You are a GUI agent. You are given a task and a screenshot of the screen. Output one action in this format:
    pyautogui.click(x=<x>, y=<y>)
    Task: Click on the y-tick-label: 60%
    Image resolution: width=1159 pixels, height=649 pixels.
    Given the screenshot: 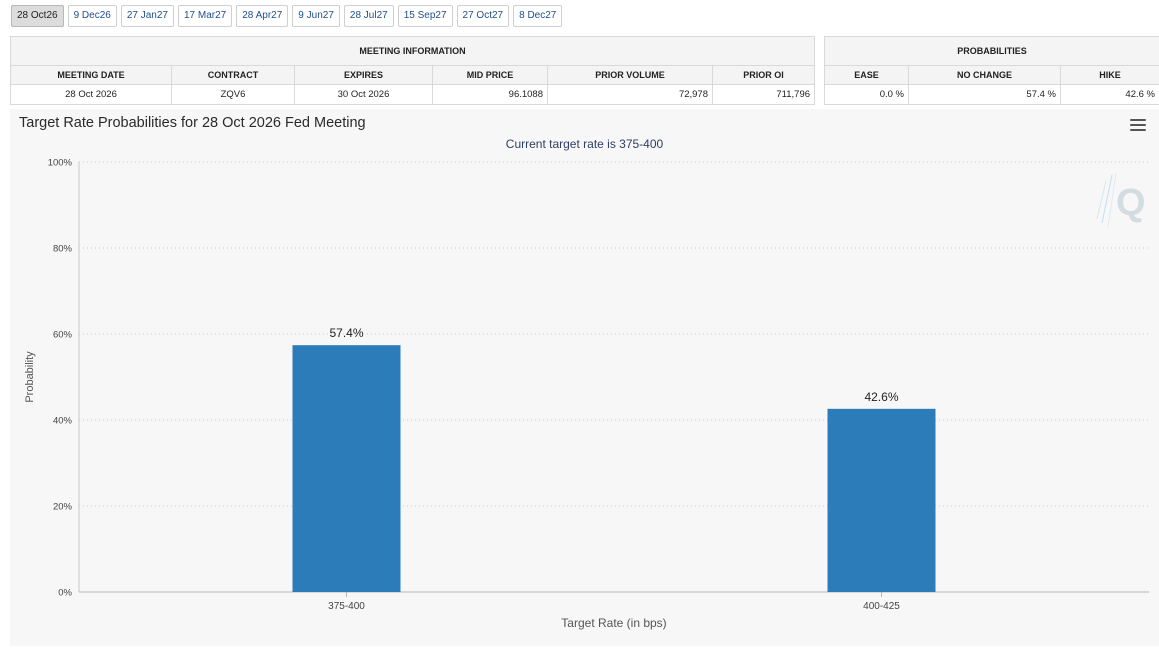 What is the action you would take?
    pyautogui.click(x=63, y=335)
    